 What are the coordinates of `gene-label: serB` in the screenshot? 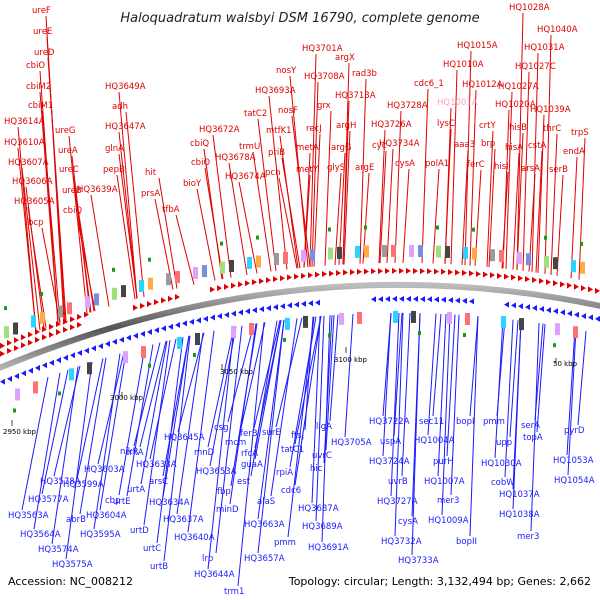 It's located at (558, 170).